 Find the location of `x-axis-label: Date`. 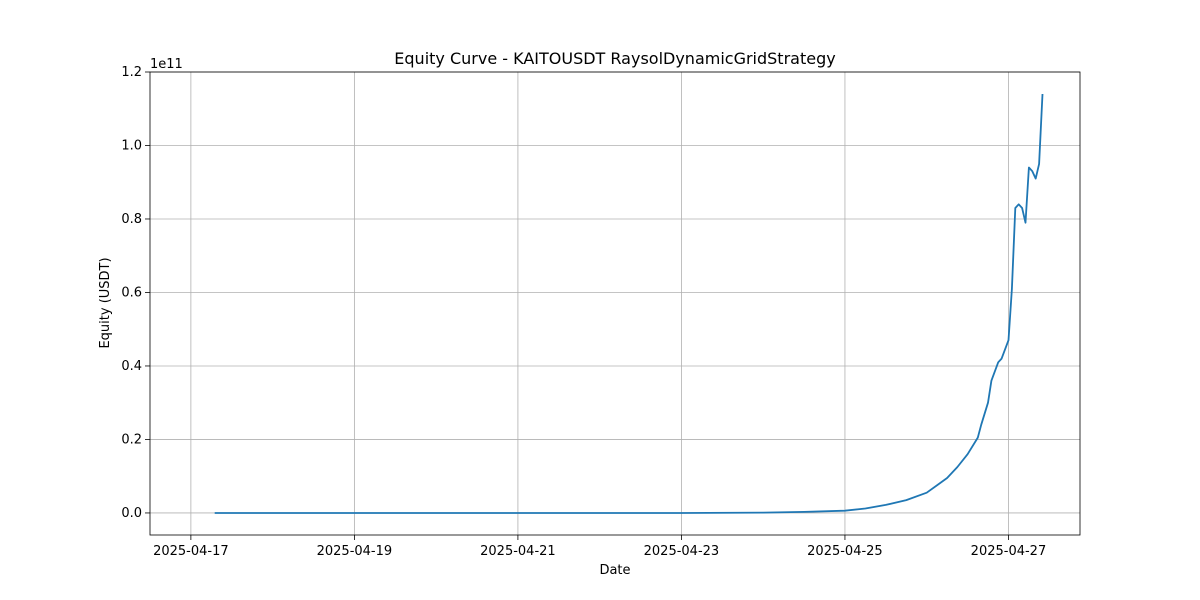

x-axis-label: Date is located at coordinates (614, 570).